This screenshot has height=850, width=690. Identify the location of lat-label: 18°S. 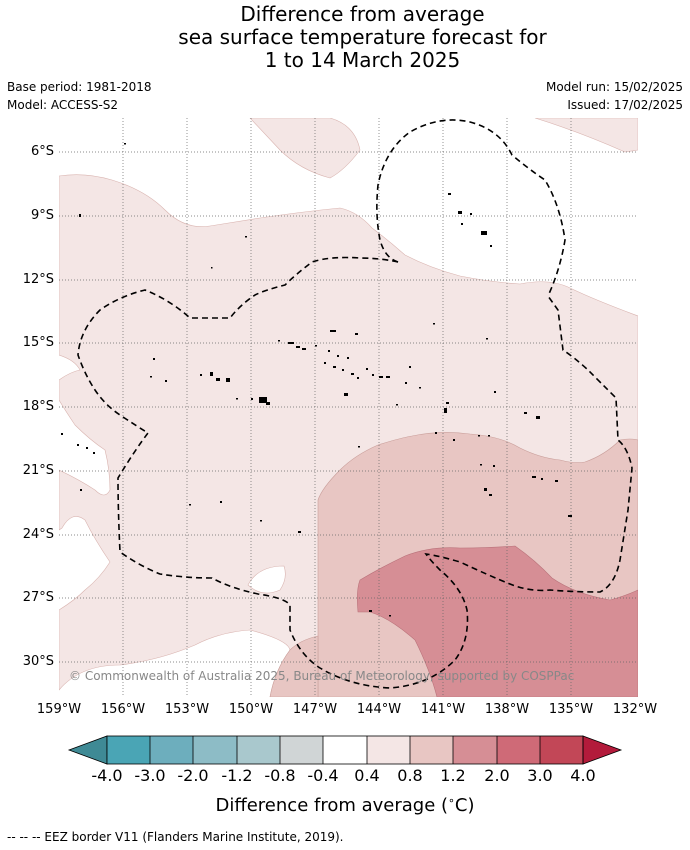
(38, 406).